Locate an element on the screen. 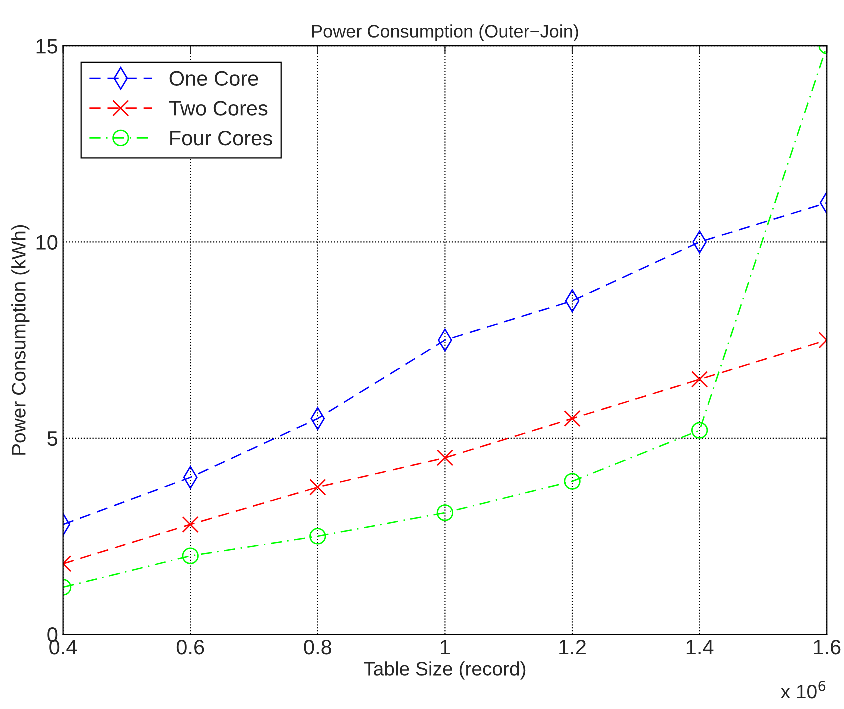 Image resolution: width=844 pixels, height=709 pixels. text: x 10$^{6}$ is located at coordinates (803, 689).